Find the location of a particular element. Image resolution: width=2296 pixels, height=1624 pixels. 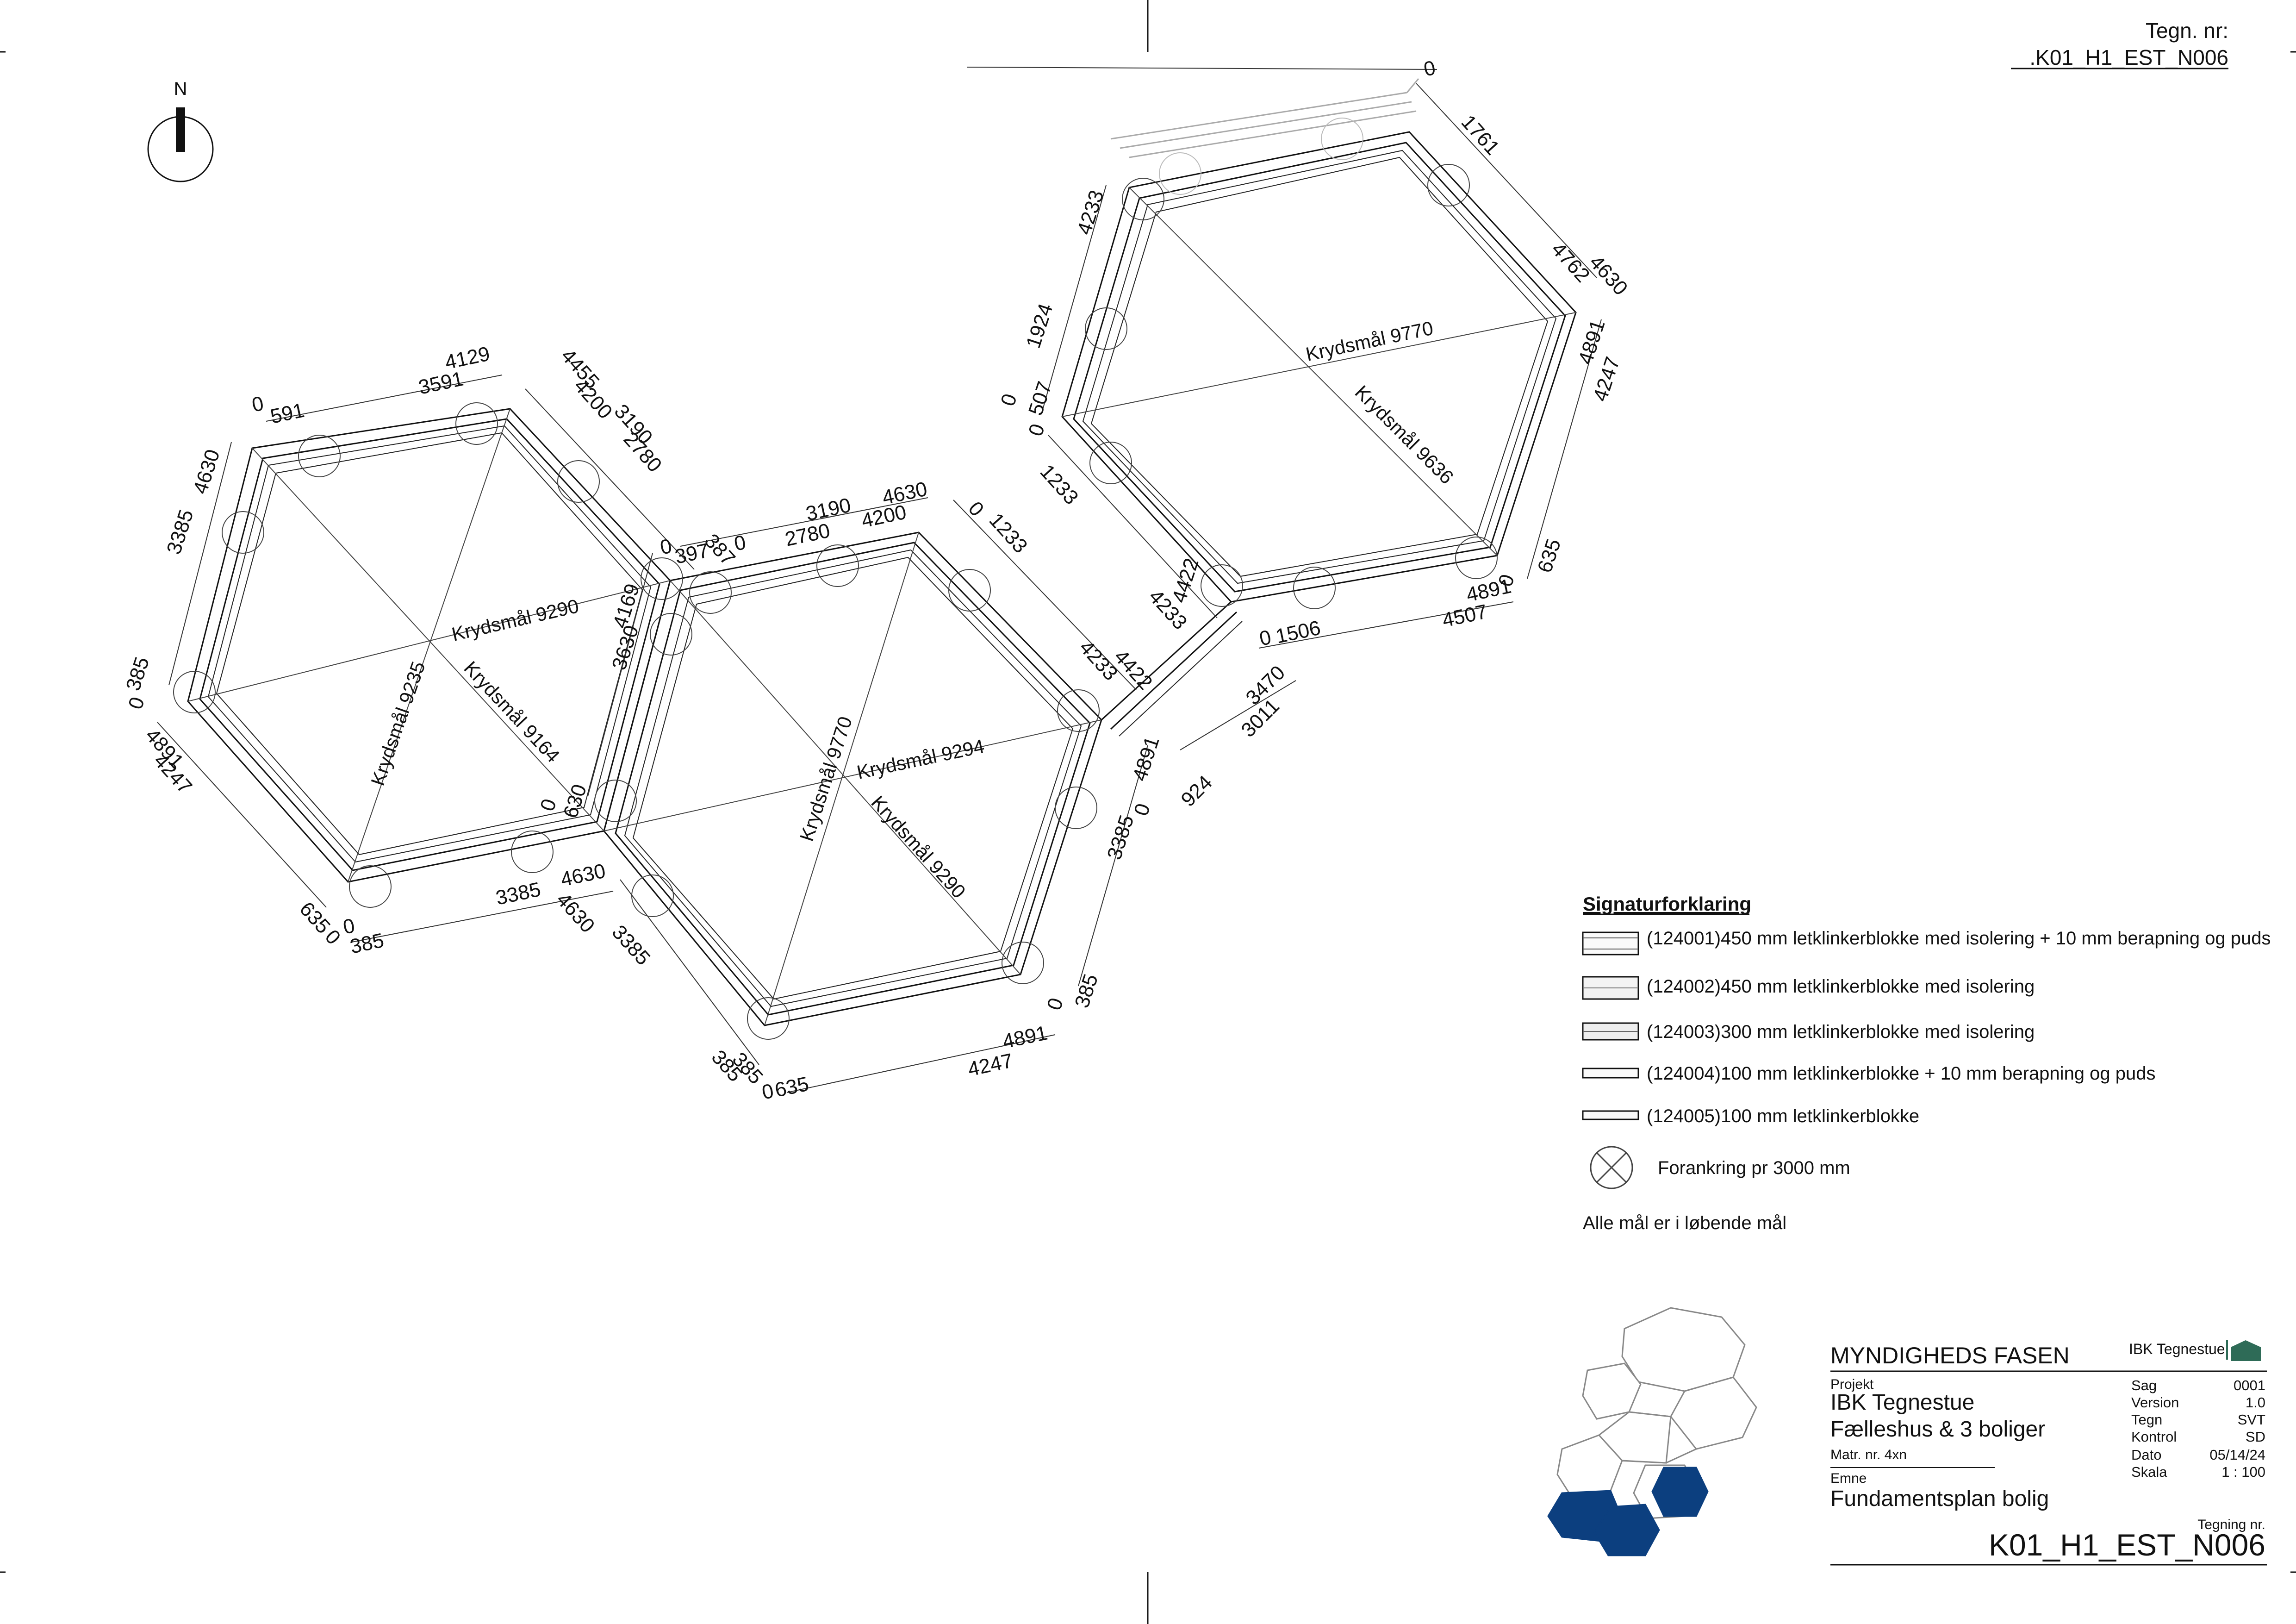

meta-key: Tegn is located at coordinates (2146, 1420).